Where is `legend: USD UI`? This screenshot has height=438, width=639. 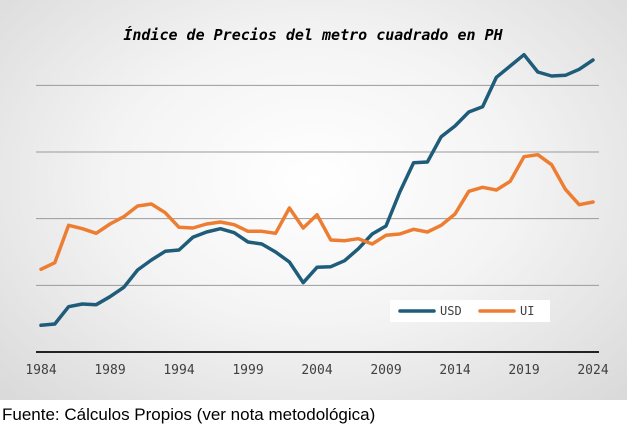
legend: USD UI is located at coordinates (470, 311).